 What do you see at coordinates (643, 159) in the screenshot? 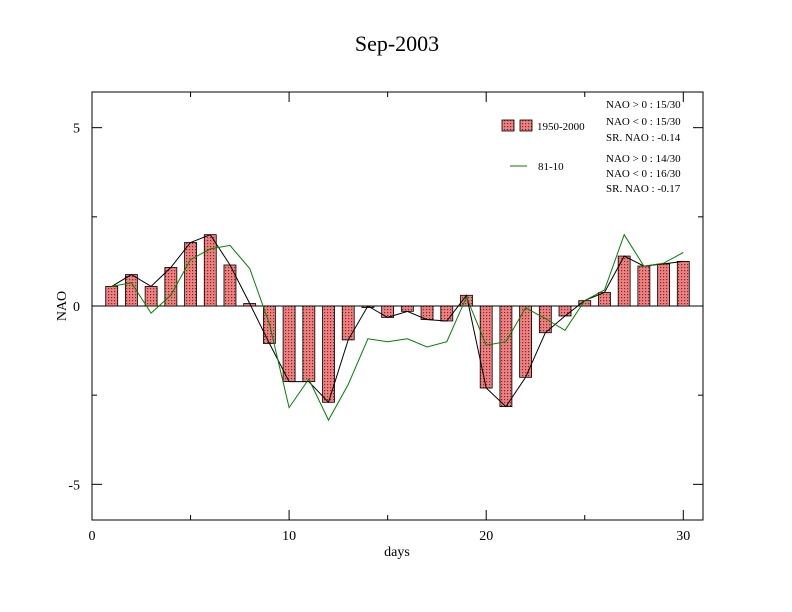
I see `legend-stat-2-0: NAO > 0 : 14/30` at bounding box center [643, 159].